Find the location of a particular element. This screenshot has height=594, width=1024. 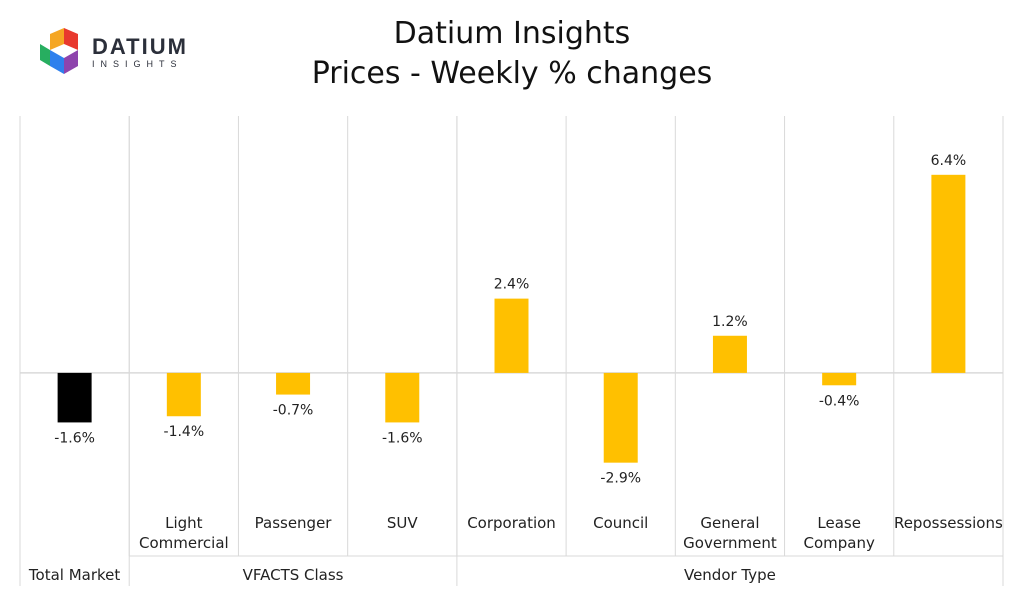

data-label: -0.7% is located at coordinates (293, 411).